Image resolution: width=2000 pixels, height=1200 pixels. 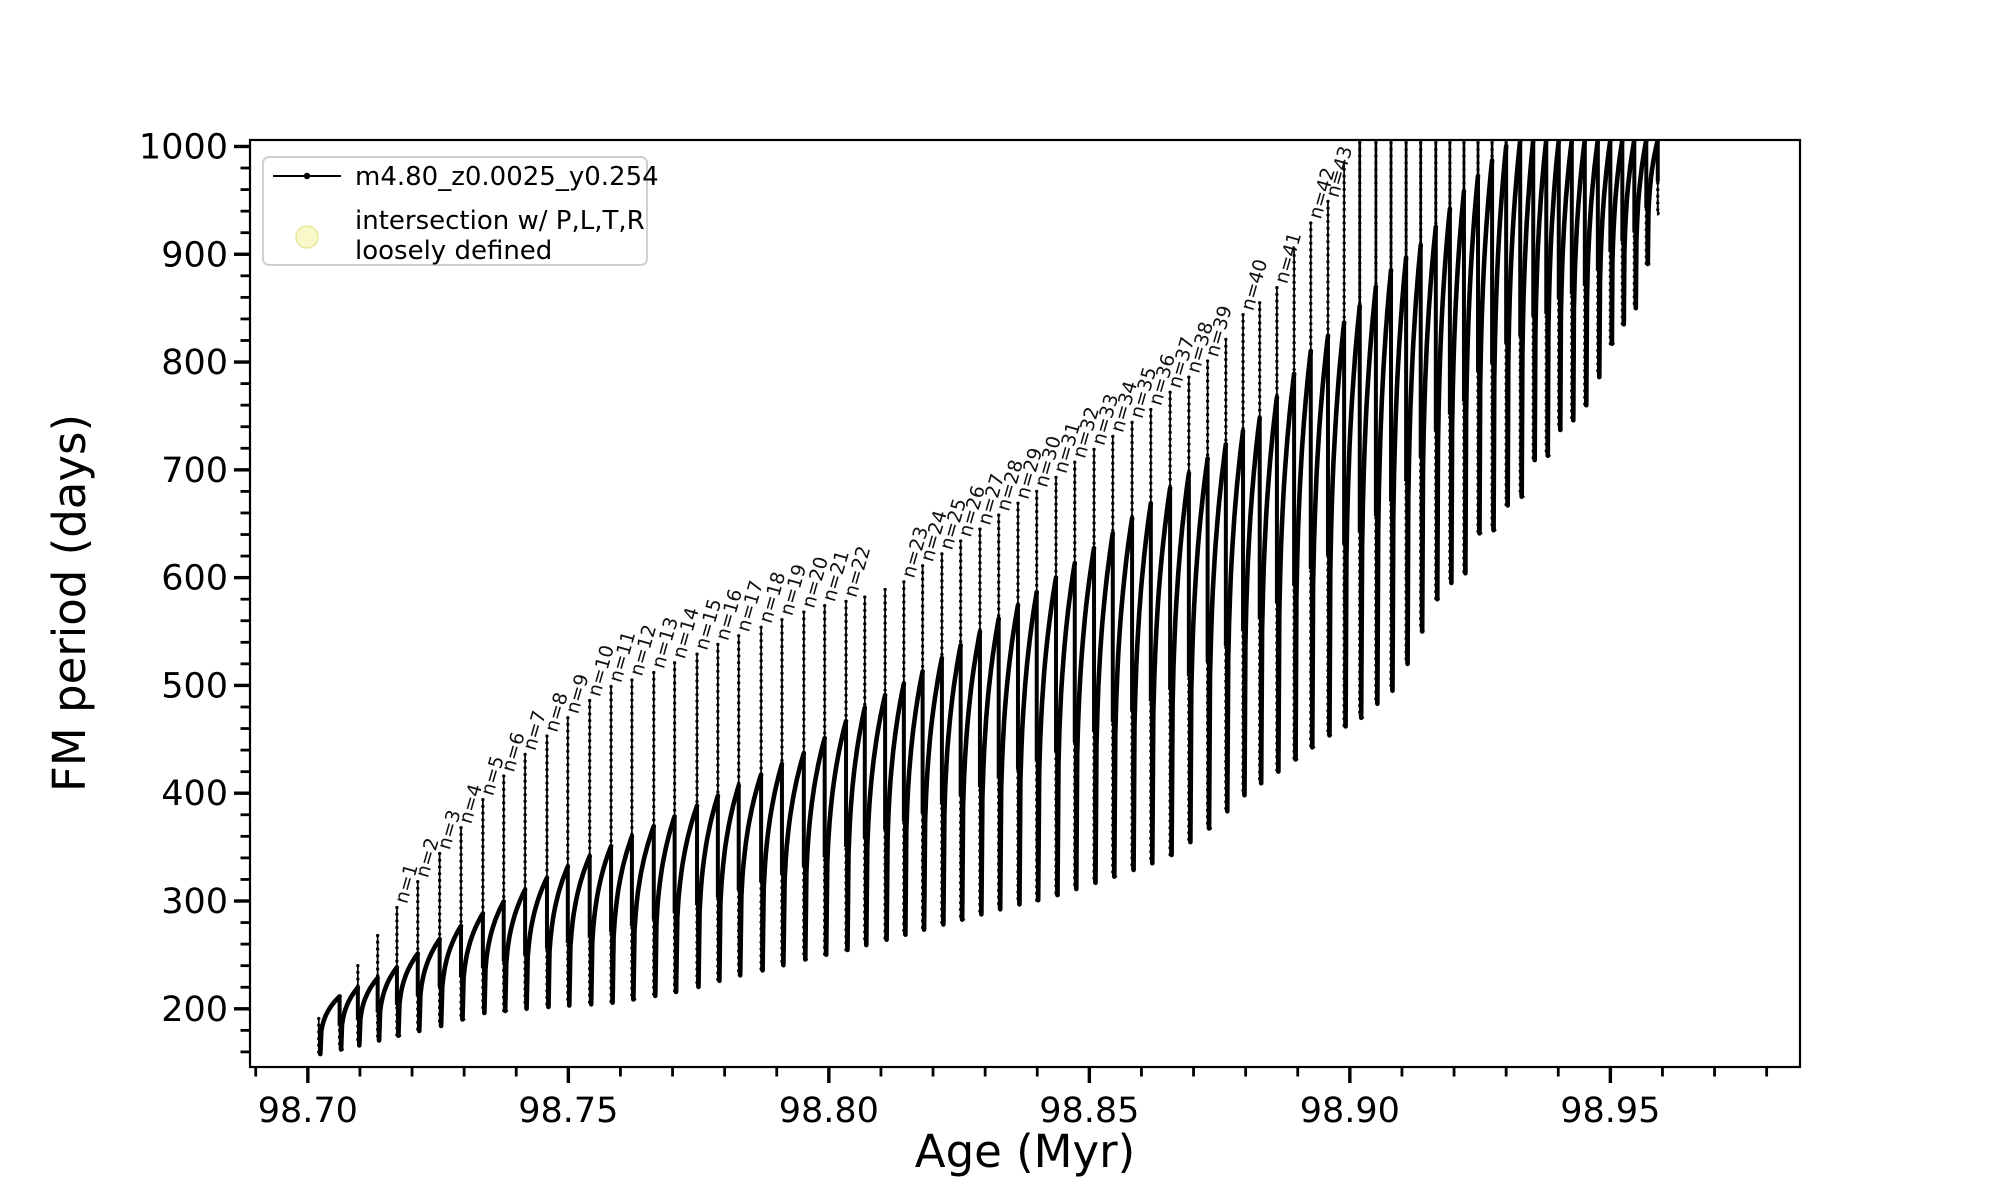 What do you see at coordinates (308, 1111) in the screenshot?
I see `x-tick-label: 98.70` at bounding box center [308, 1111].